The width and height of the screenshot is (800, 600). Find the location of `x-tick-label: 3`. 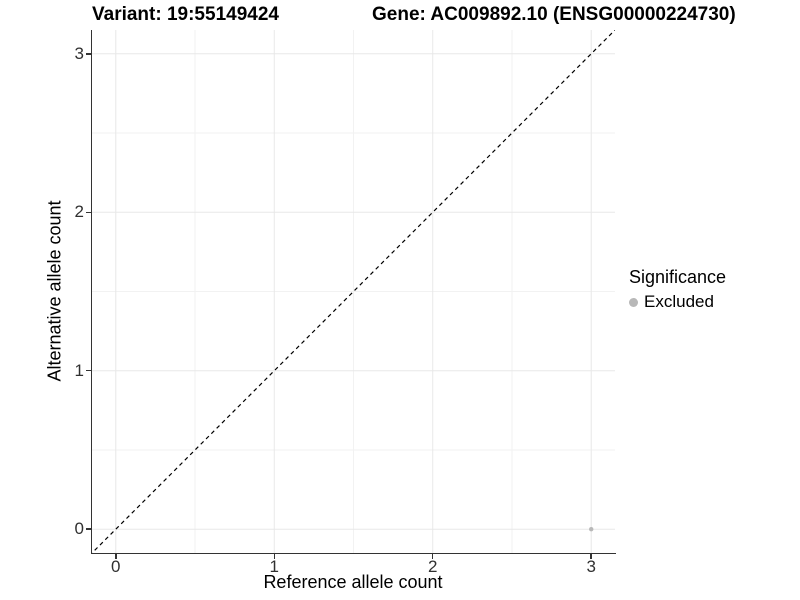

x-tick-label: 3 is located at coordinates (591, 566).